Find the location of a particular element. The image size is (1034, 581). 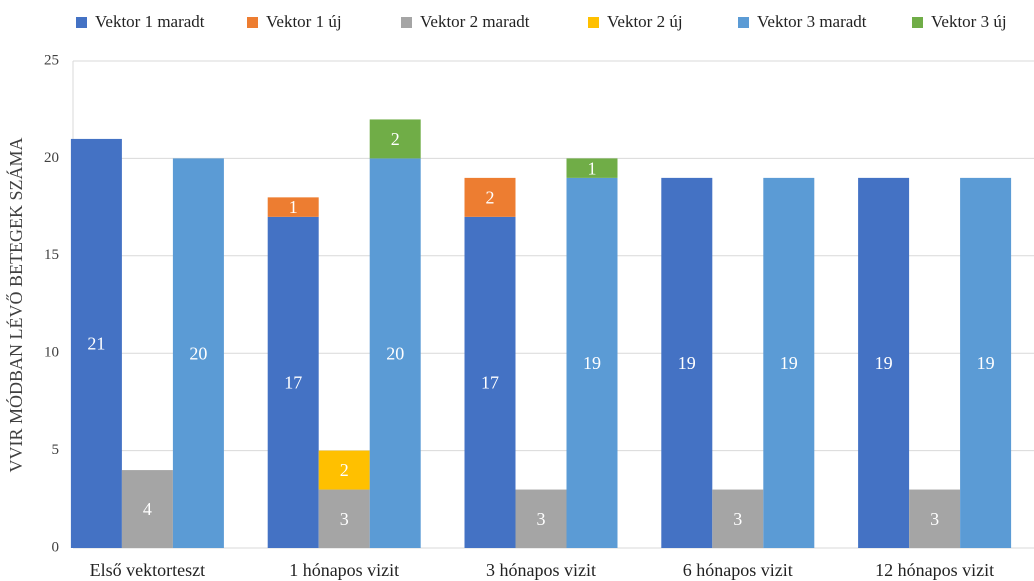

y-tick-label: 25 is located at coordinates (51, 60).